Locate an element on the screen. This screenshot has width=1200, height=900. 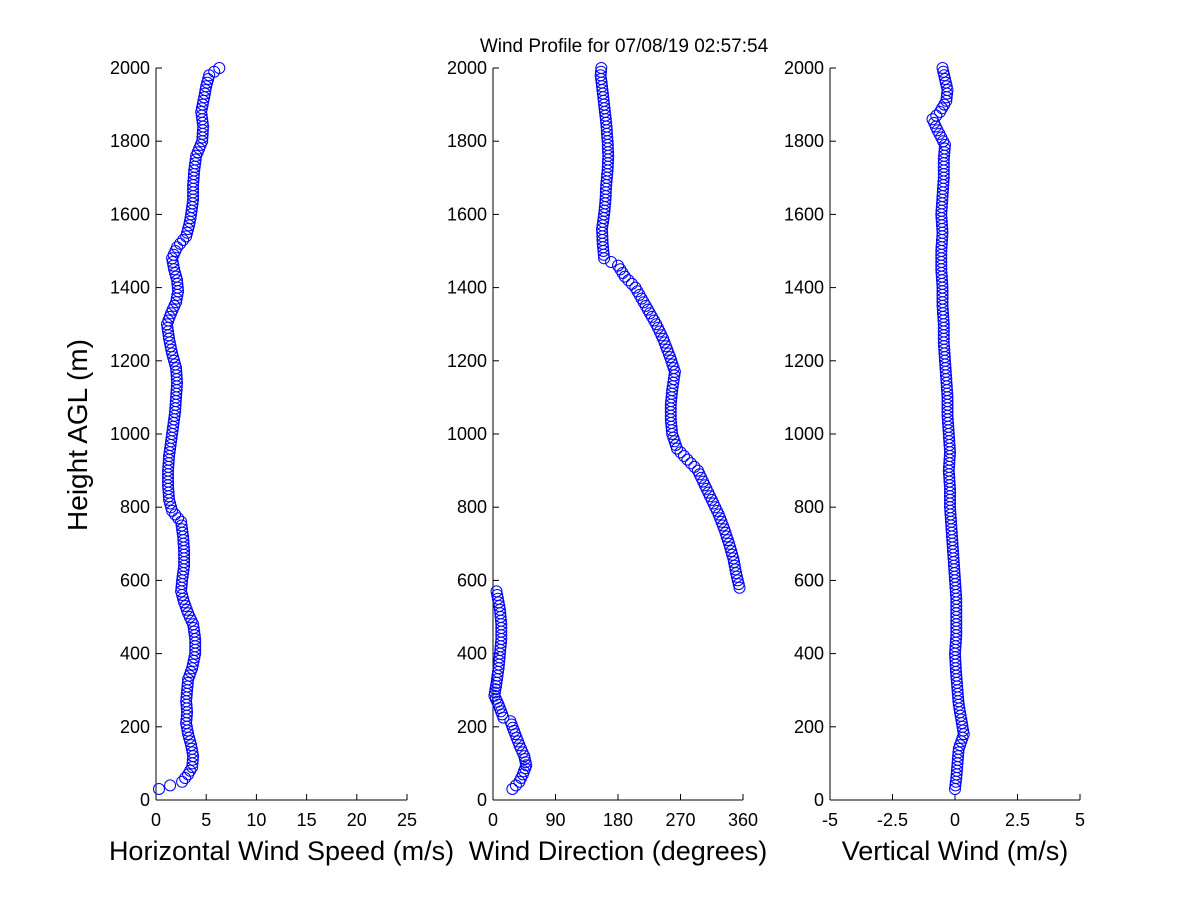
speed-y-tick-label: 400 is located at coordinates (135, 654).